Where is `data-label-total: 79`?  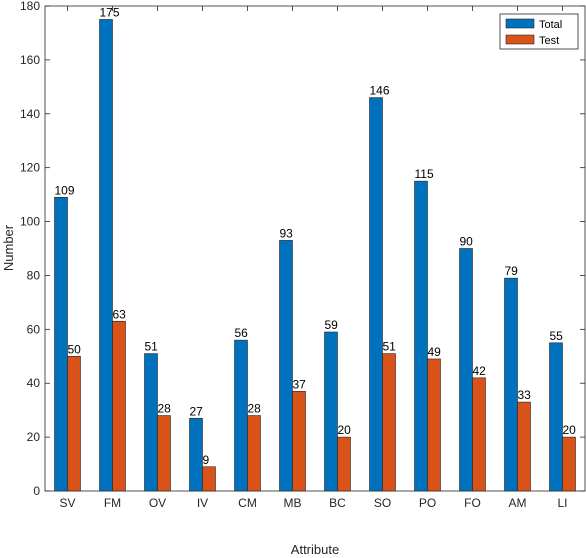
data-label-total: 79 is located at coordinates (512, 271).